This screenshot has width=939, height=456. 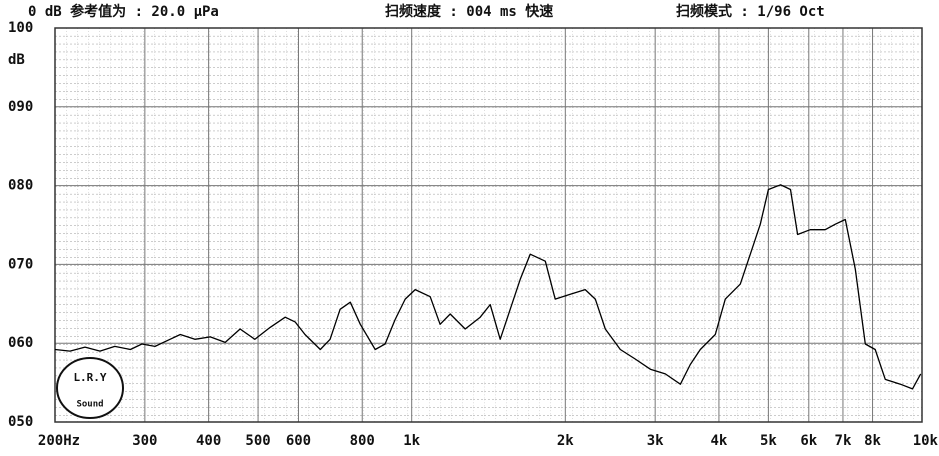 I want to click on x-tick-label: 200Hz, so click(x=59, y=441).